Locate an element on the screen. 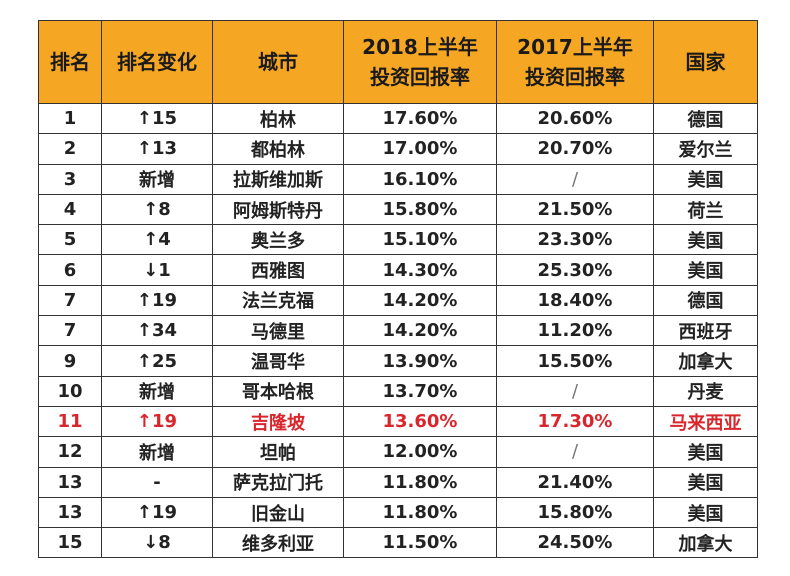 The image size is (790, 576). cell-2017-return: 20.70% is located at coordinates (575, 149).